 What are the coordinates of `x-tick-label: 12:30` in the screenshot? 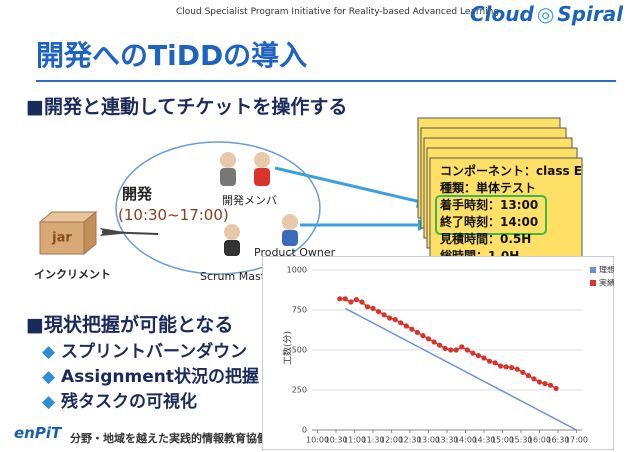 It's located at (409, 440).